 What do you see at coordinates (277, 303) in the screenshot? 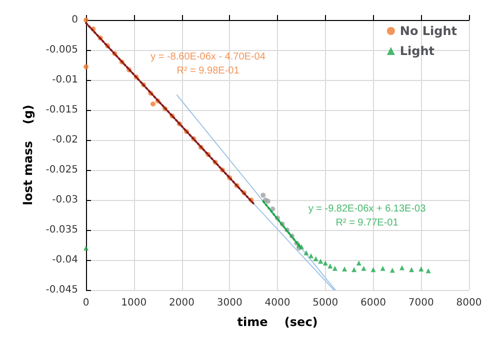
I see `x-tick-label: 4000` at bounding box center [277, 303].